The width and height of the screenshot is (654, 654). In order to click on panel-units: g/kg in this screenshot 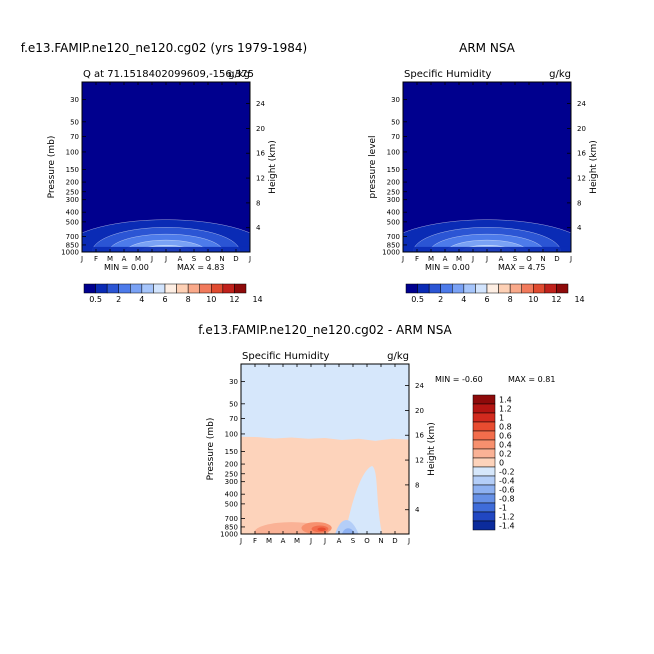, I will do `click(239, 74)`.